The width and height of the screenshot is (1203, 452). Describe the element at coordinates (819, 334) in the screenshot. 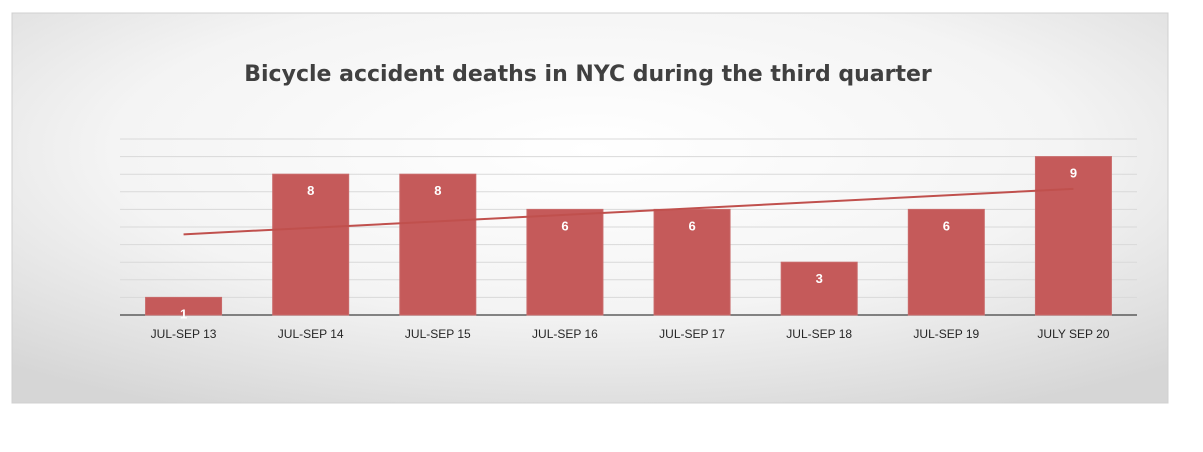

I see `x-tick-label: JUL-SEP 18` at that location.